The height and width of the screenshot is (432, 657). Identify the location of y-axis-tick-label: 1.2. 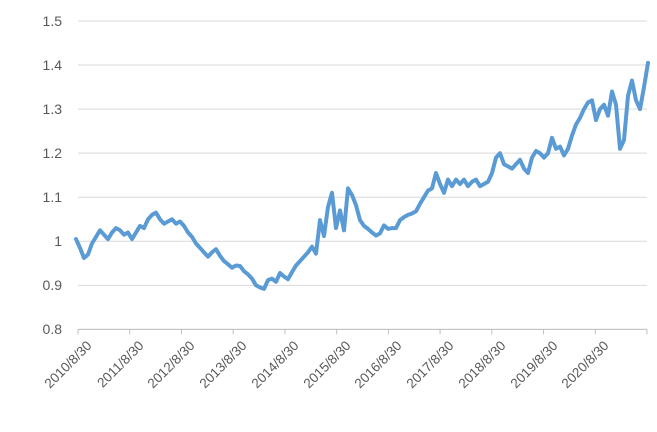
(52, 153).